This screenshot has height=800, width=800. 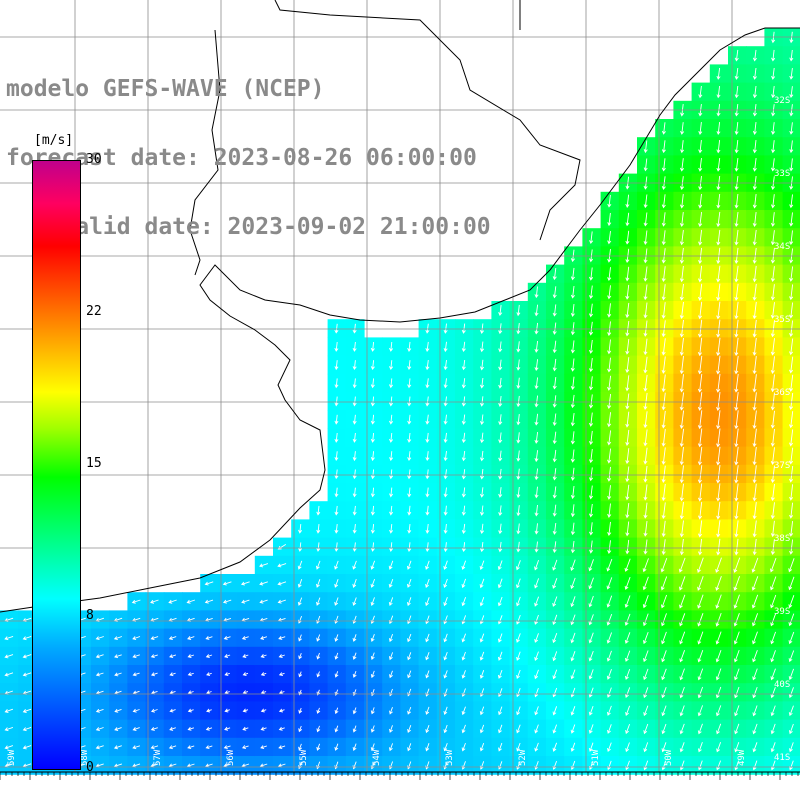 What do you see at coordinates (742, 757) in the screenshot?
I see `lon-label: 49W` at bounding box center [742, 757].